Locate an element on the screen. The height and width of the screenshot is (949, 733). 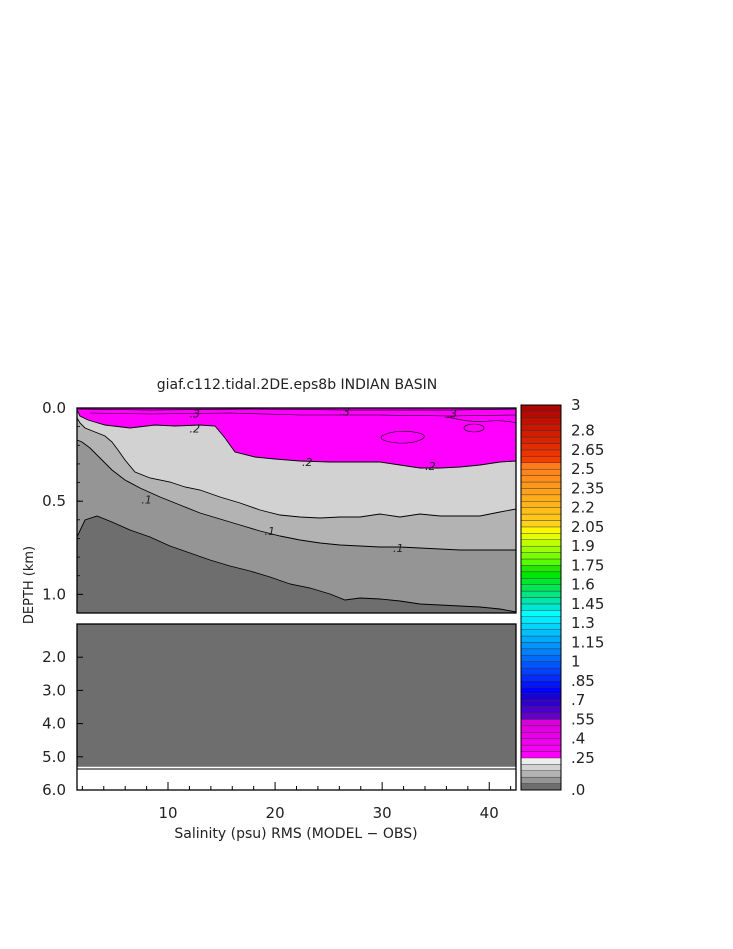
upper-contour-lines is located at coordinates (296, 510).